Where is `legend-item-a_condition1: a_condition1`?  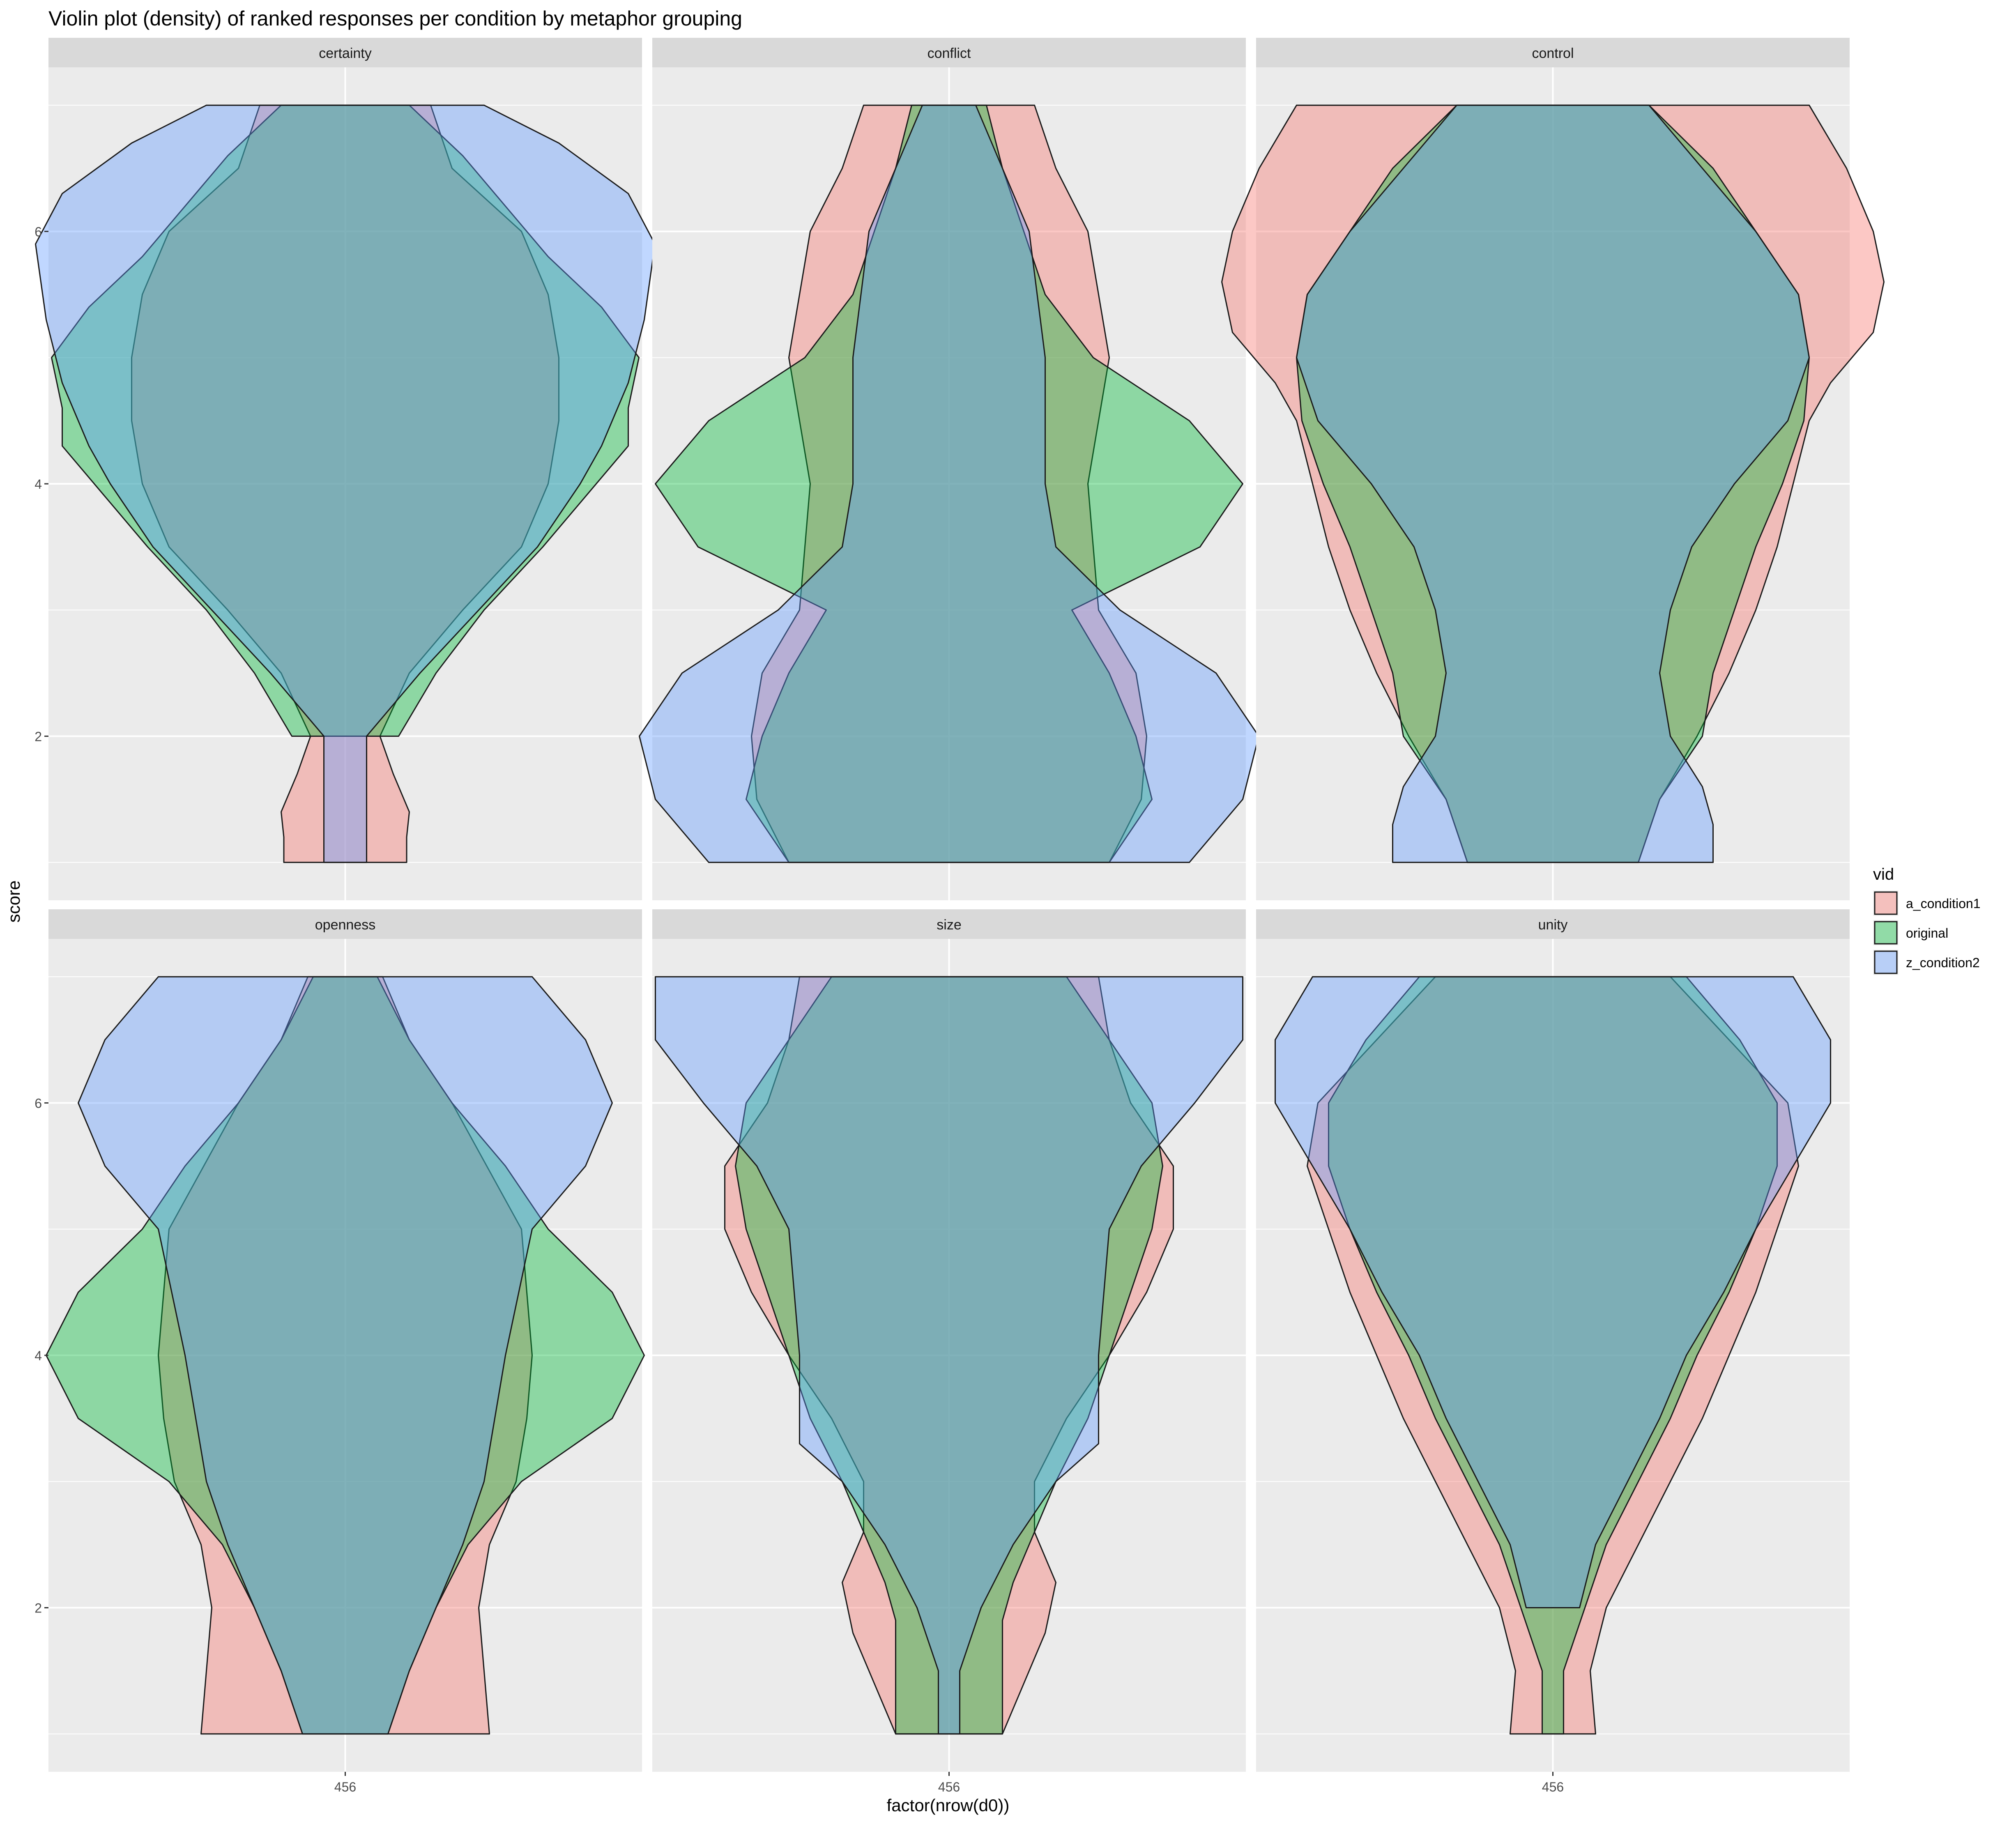
legend-item-a_condition1: a_condition1 is located at coordinates (1926, 903).